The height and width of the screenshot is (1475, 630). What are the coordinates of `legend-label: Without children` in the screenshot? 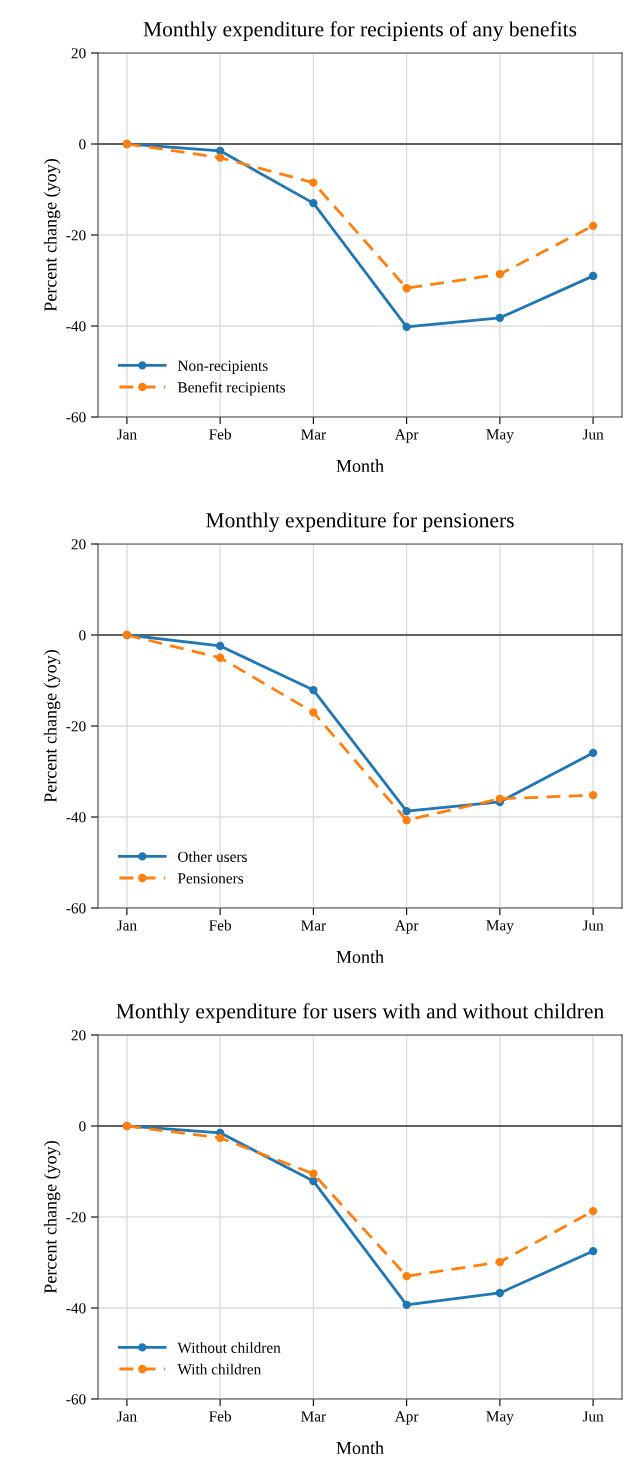 It's located at (229, 1347).